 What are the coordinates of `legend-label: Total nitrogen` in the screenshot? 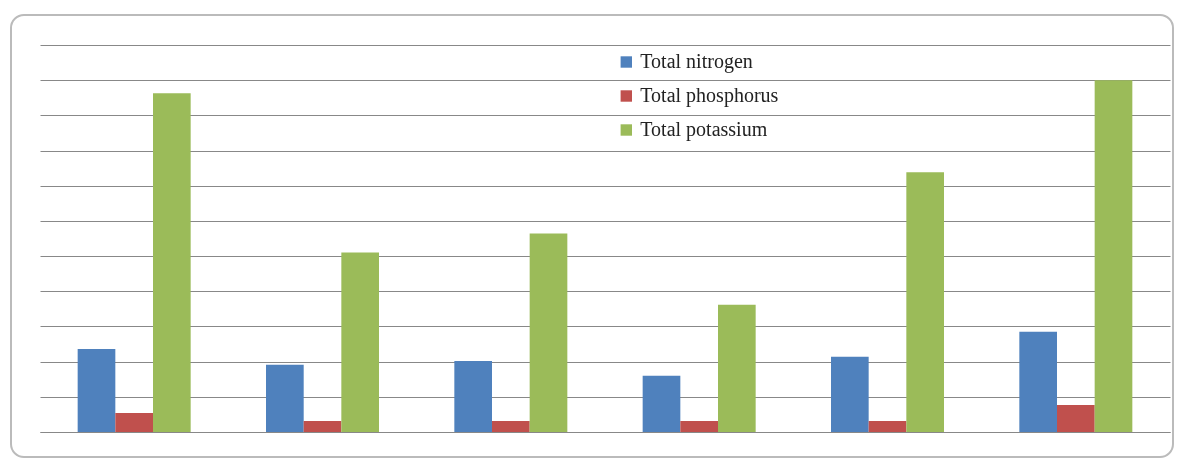 It's located at (696, 61).